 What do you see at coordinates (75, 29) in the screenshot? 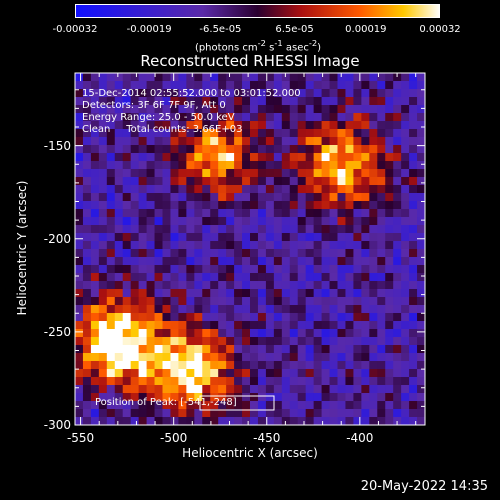
I see `colorbar-tick-label: -0.00032` at bounding box center [75, 29].